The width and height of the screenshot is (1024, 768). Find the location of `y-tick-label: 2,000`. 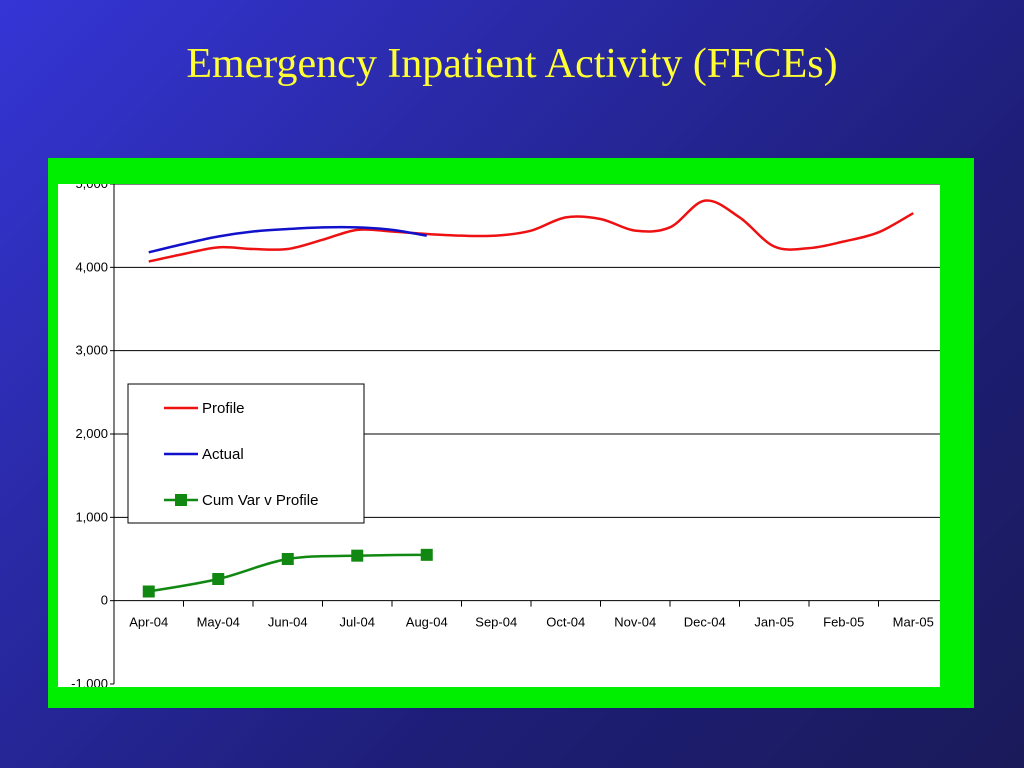

y-tick-label: 2,000 is located at coordinates (91, 433).